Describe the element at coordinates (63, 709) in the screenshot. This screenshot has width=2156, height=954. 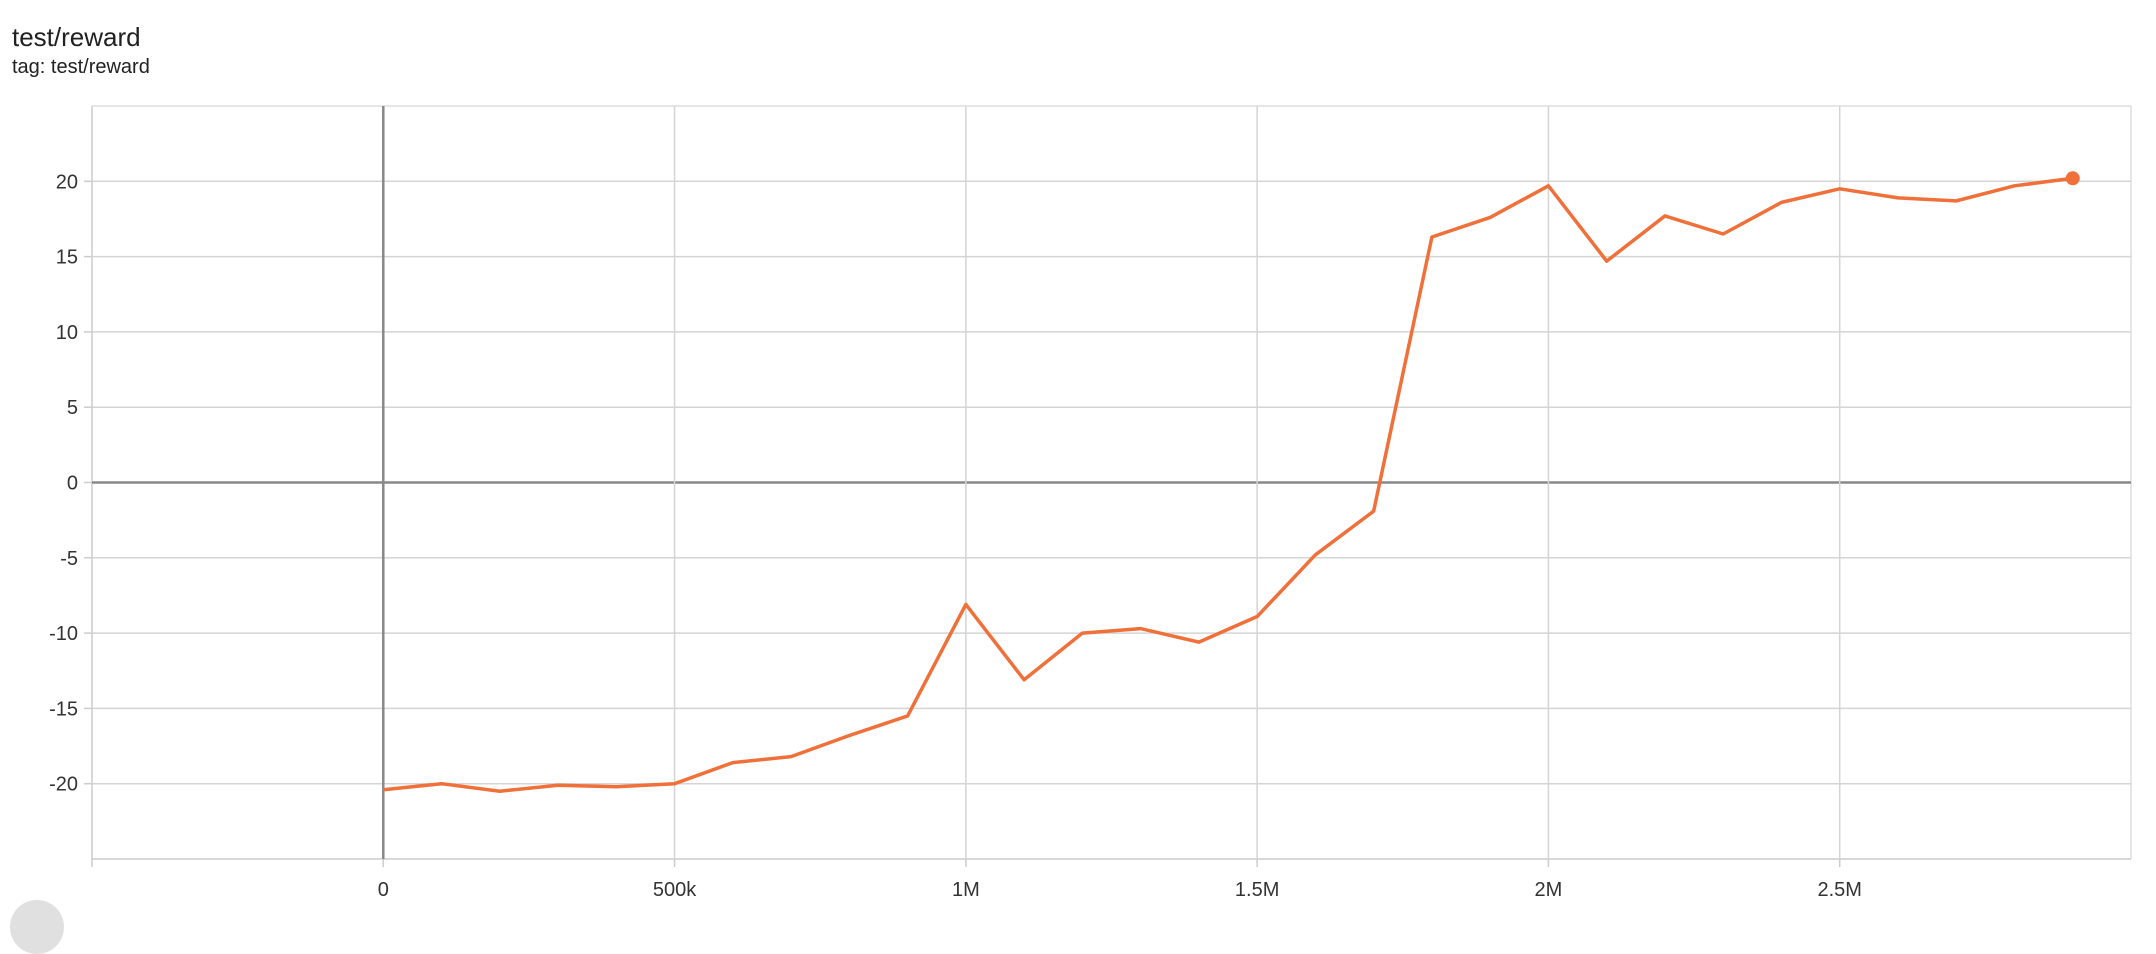
I see `y-tick-label: -15` at that location.